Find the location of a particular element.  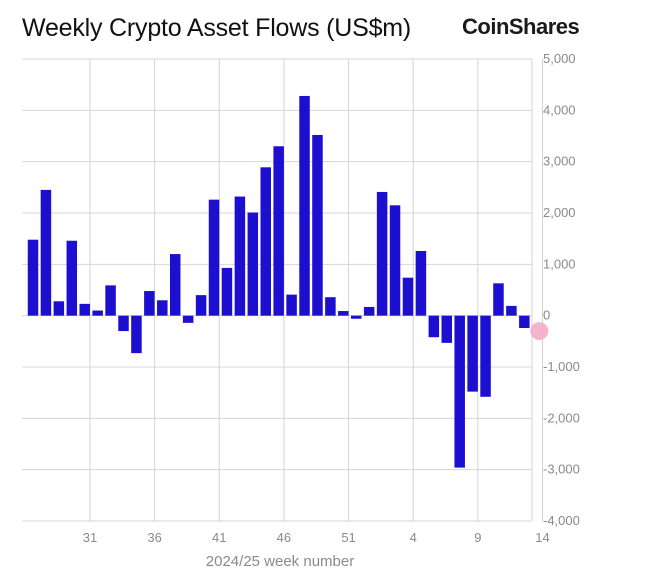

x-tick-label: 51 is located at coordinates (348, 537).